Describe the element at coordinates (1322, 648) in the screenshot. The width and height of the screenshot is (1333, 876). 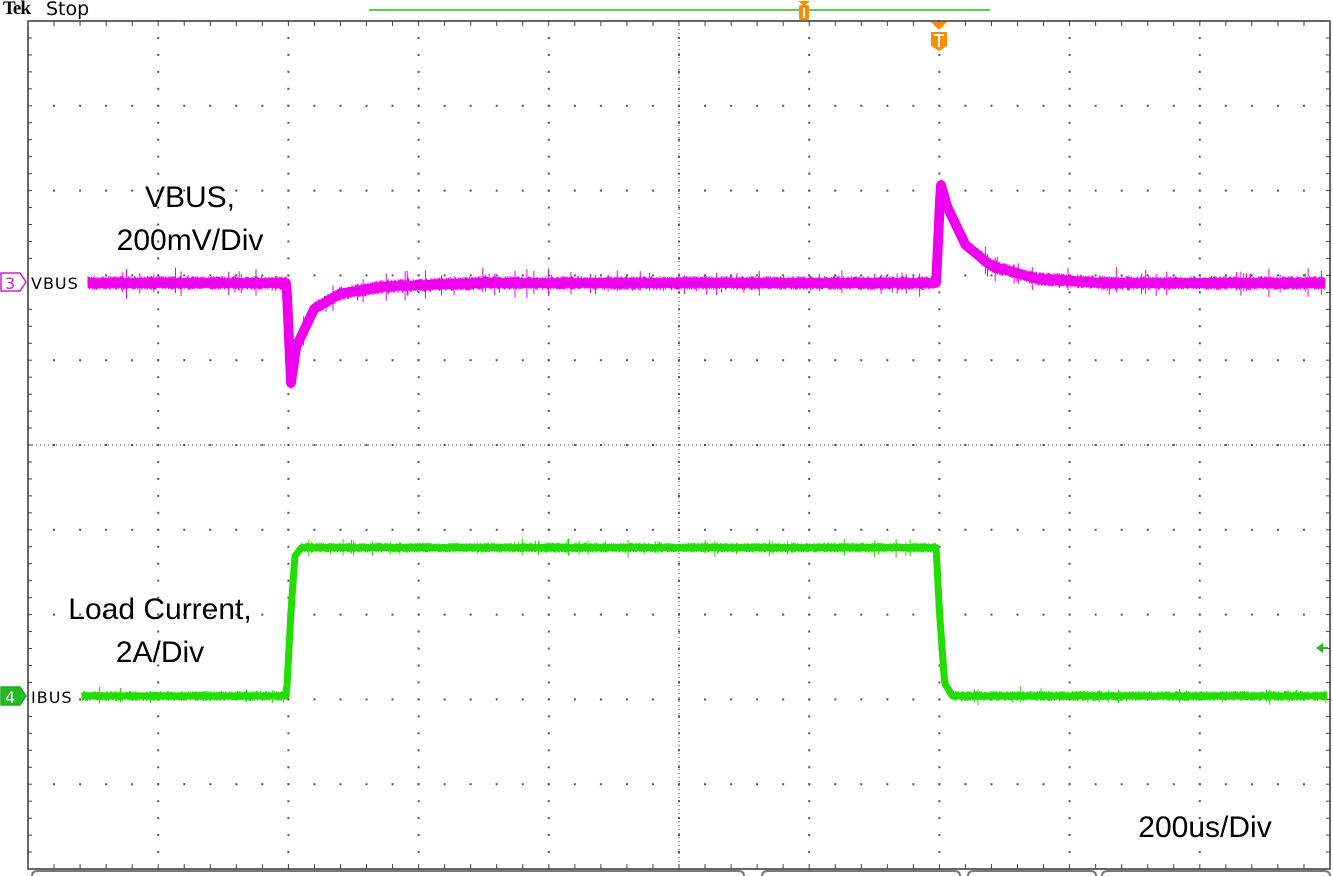
I see `trigger-level-arrow-icon` at that location.